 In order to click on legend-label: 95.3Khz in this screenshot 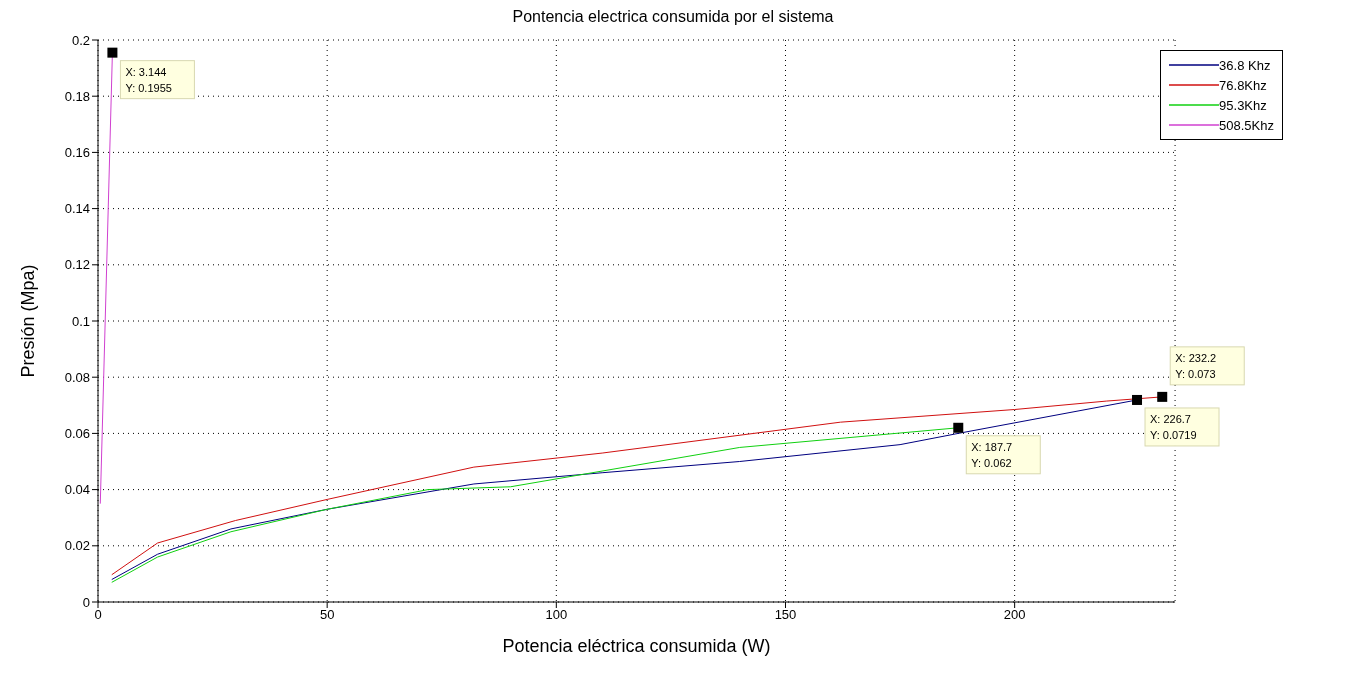, I will do `click(1243, 105)`.